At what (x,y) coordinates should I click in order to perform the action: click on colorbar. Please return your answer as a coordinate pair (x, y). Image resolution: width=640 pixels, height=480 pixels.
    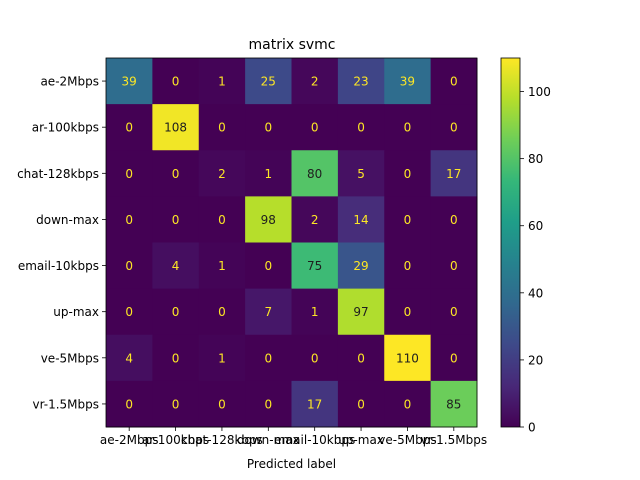
    Looking at the image, I should click on (510, 242).